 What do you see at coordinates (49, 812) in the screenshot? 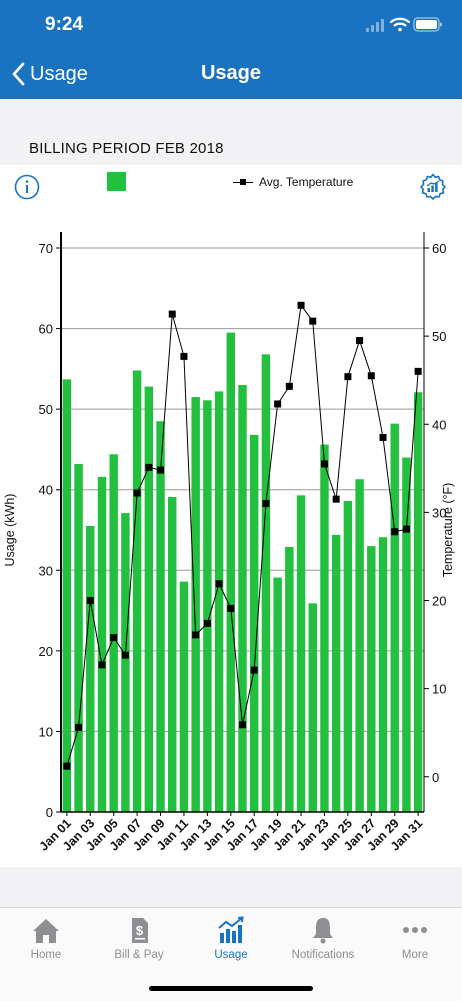
I see `y-tick-label: 0` at bounding box center [49, 812].